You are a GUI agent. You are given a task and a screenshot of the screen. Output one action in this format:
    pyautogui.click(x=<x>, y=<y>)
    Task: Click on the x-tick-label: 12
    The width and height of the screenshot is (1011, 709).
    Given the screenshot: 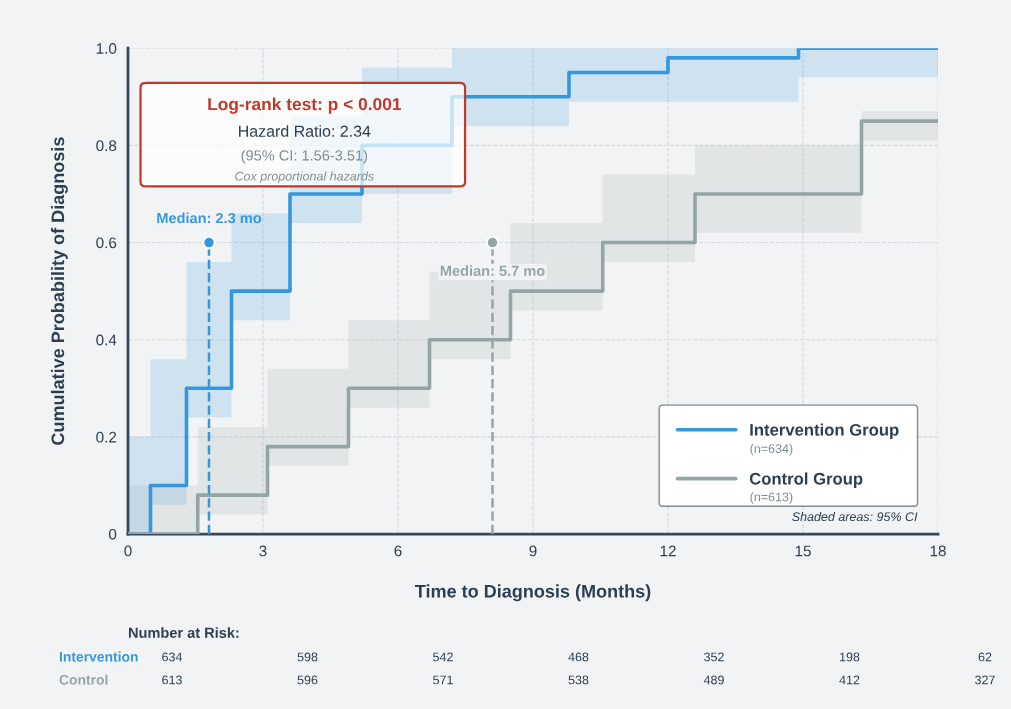 What is the action you would take?
    pyautogui.click(x=668, y=551)
    